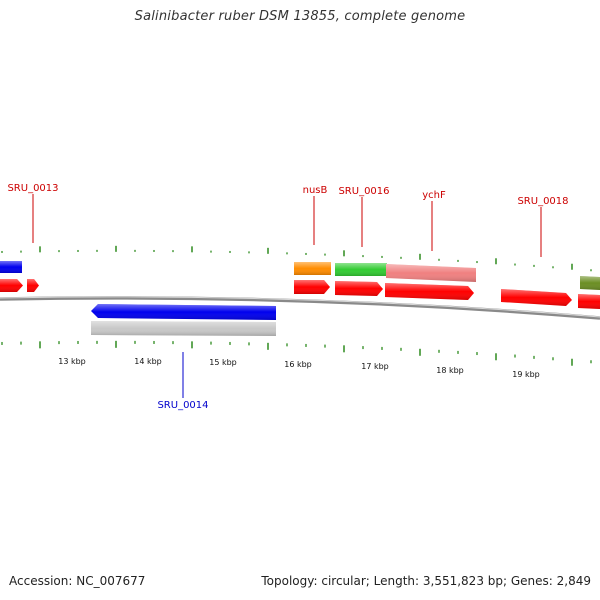 This screenshot has width=600, height=600. Describe the element at coordinates (298, 364) in the screenshot. I see `scale-label-16kbp: 16 kbp` at that location.